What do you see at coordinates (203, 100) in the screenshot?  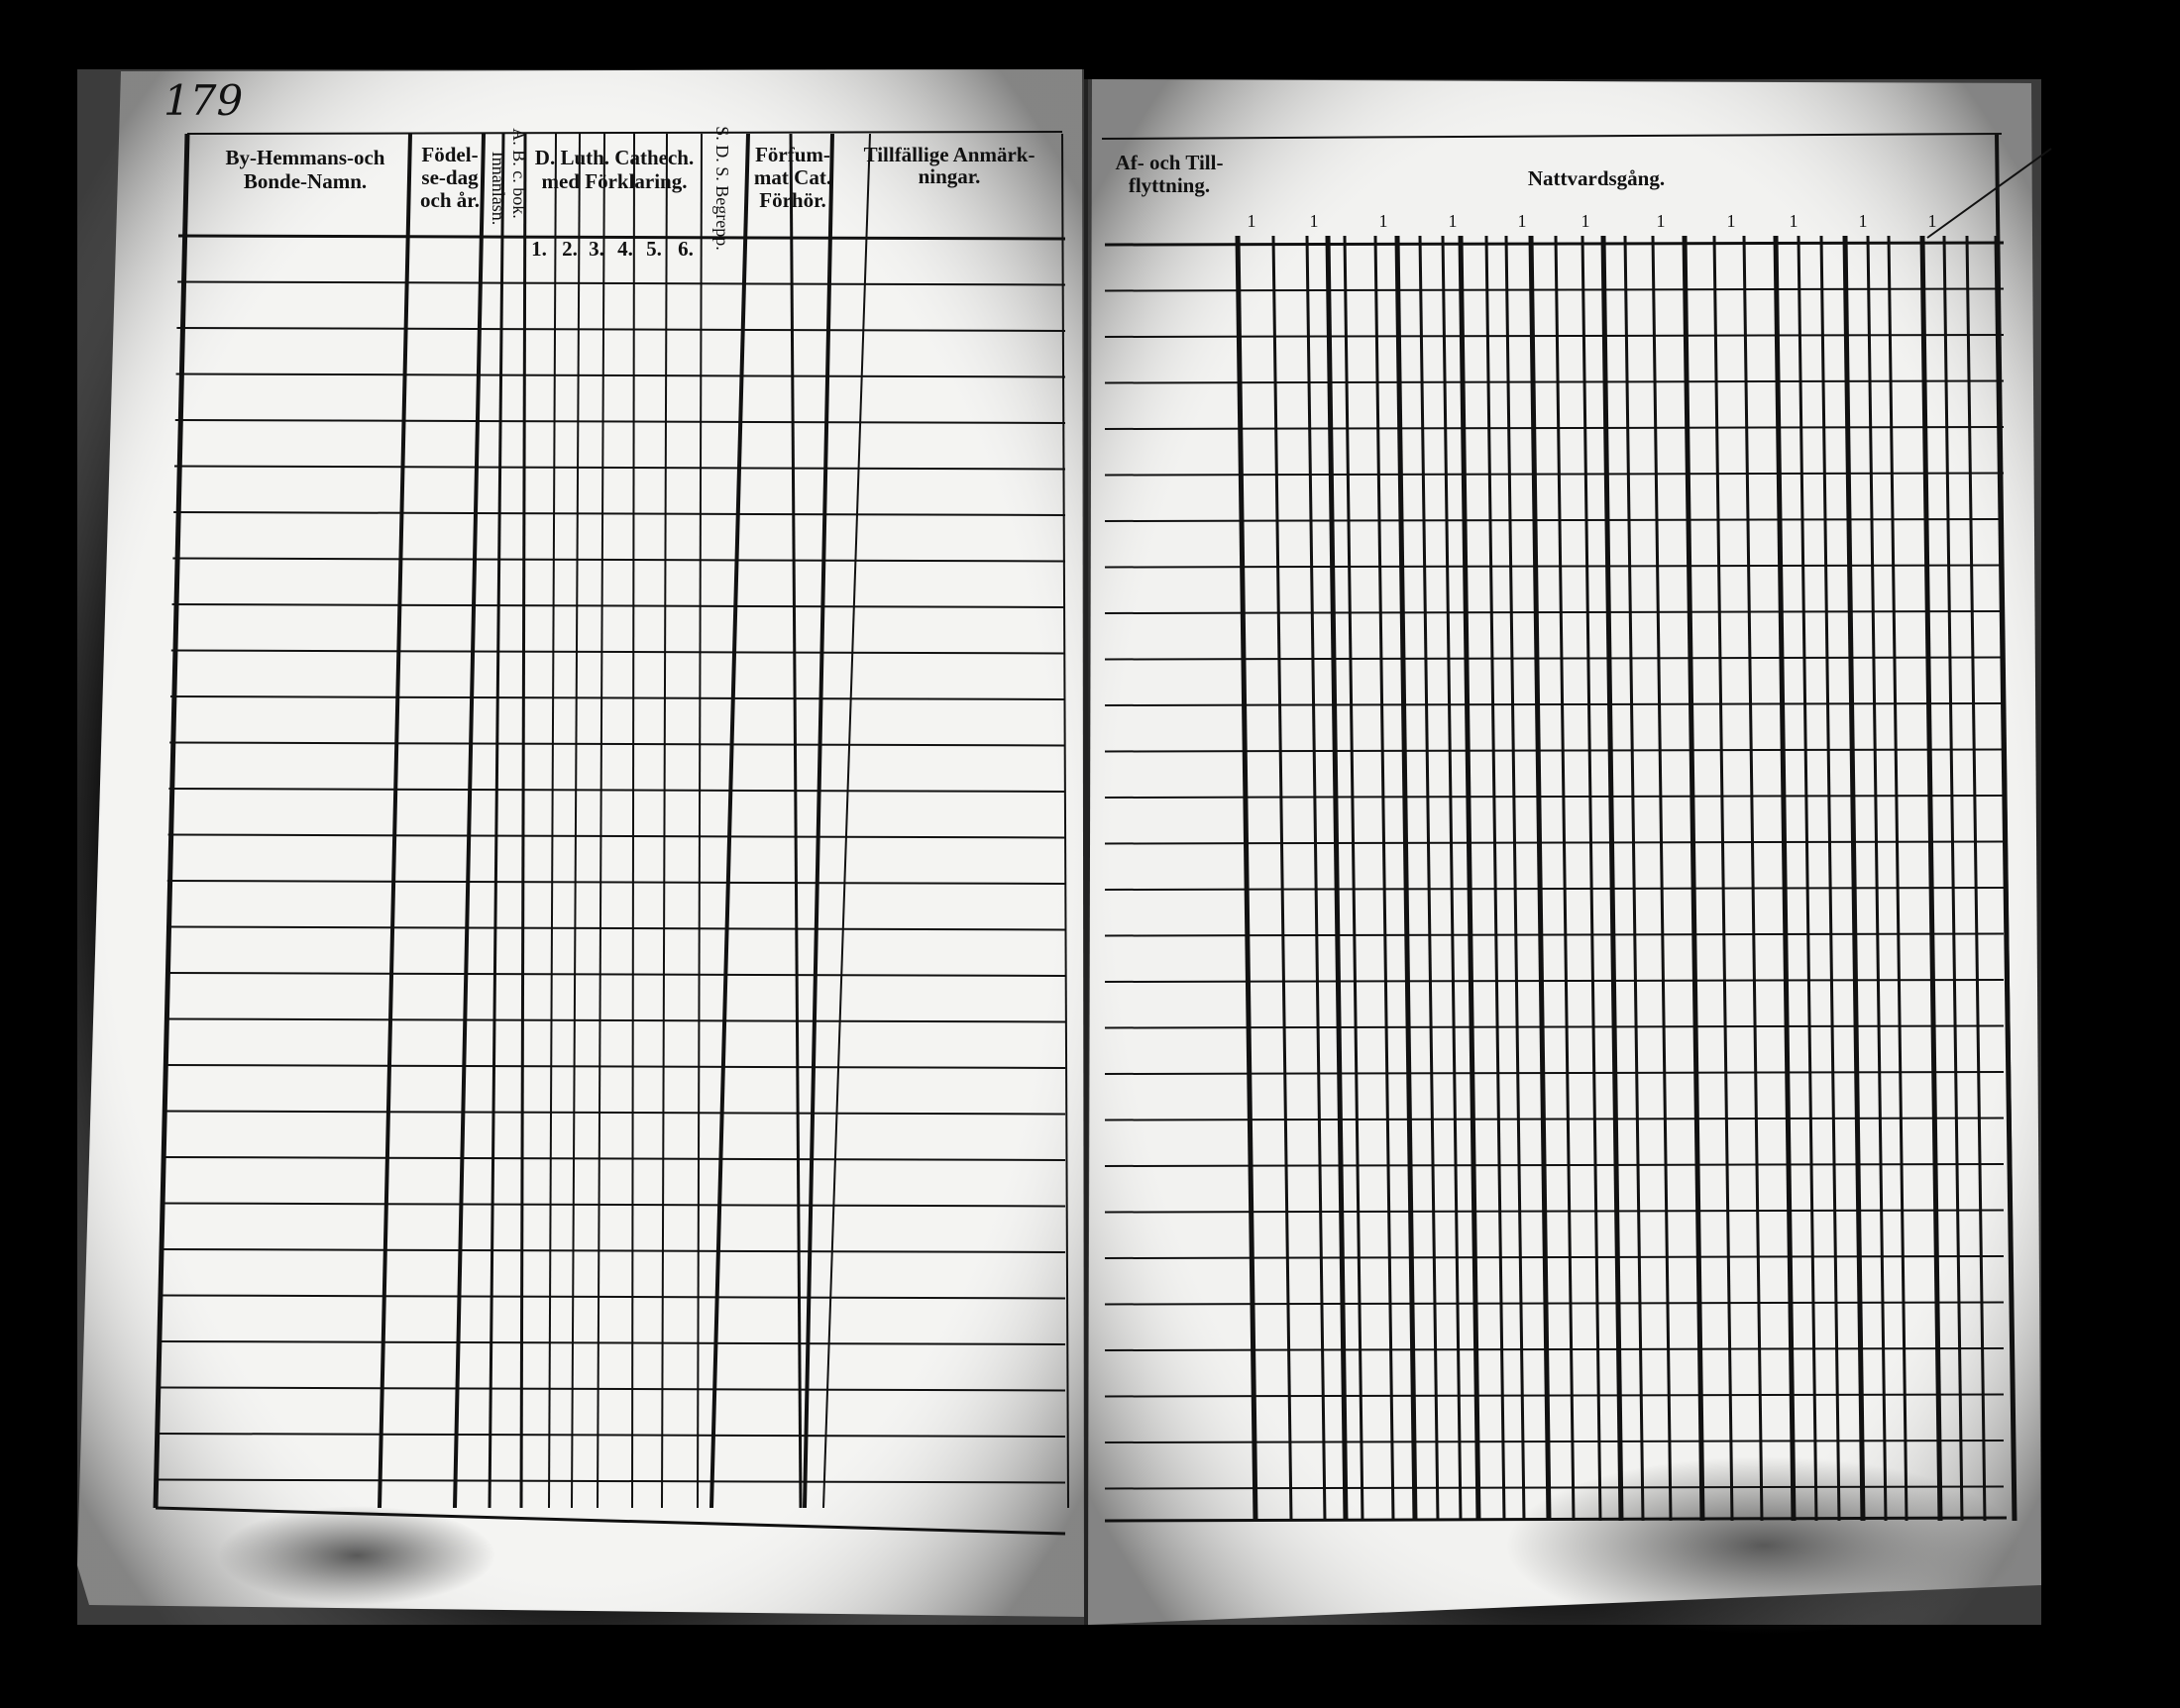 I see `page-number: 179` at bounding box center [203, 100].